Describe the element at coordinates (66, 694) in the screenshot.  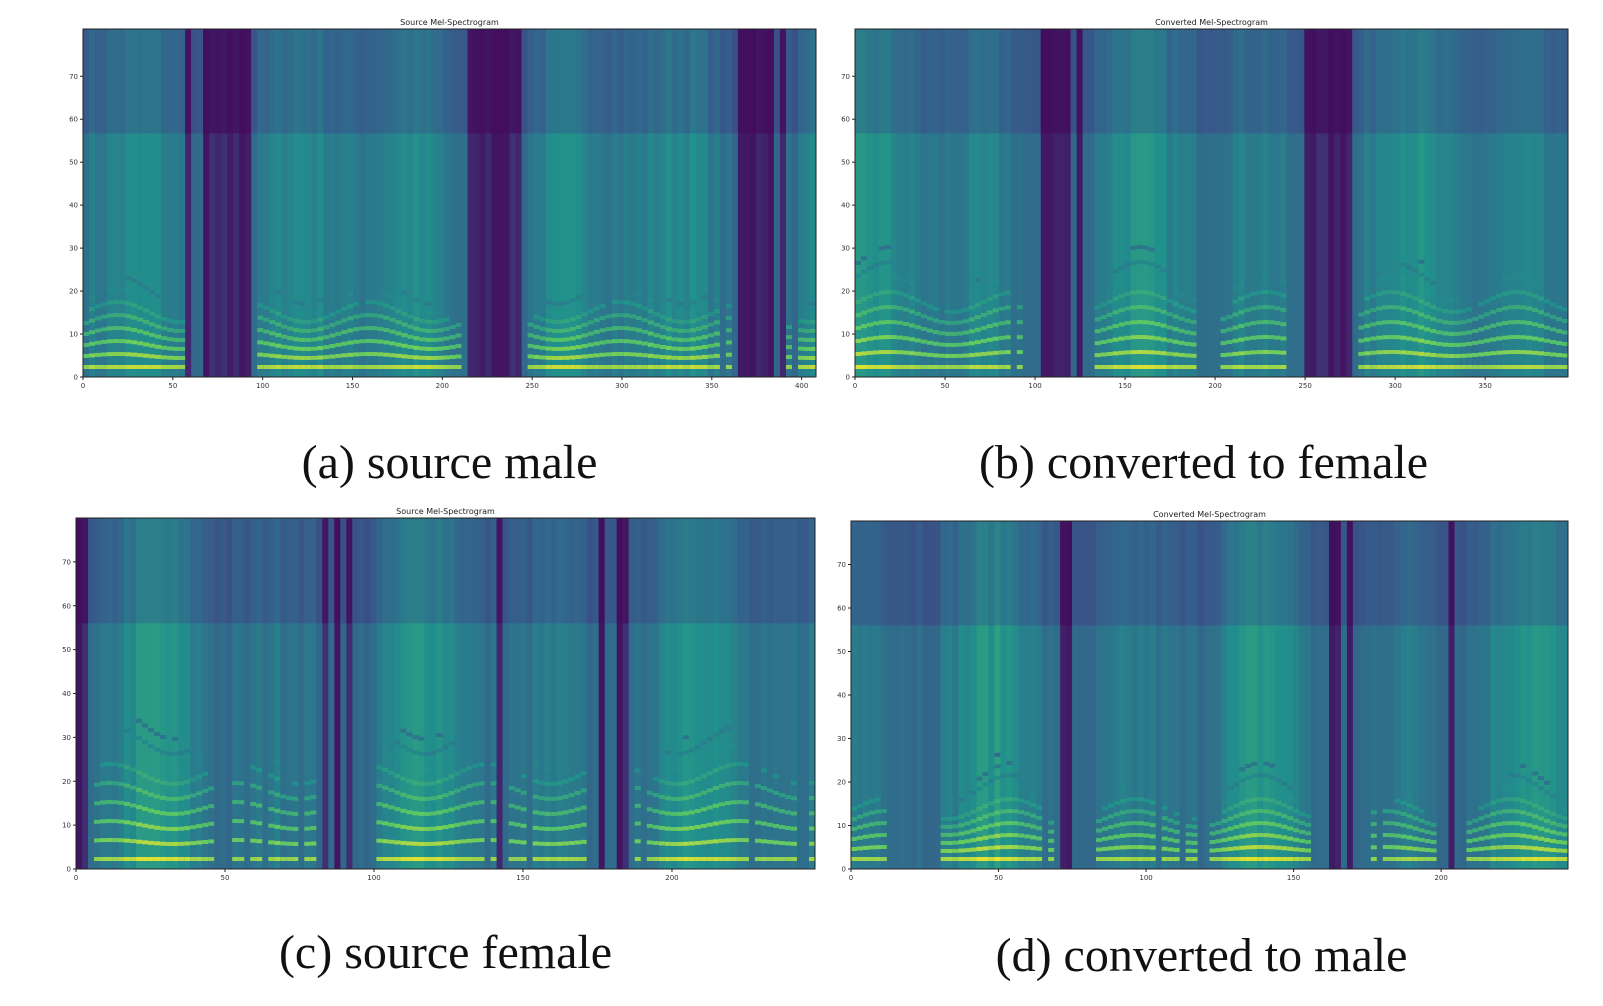
I see `y-tick-label: 40` at that location.